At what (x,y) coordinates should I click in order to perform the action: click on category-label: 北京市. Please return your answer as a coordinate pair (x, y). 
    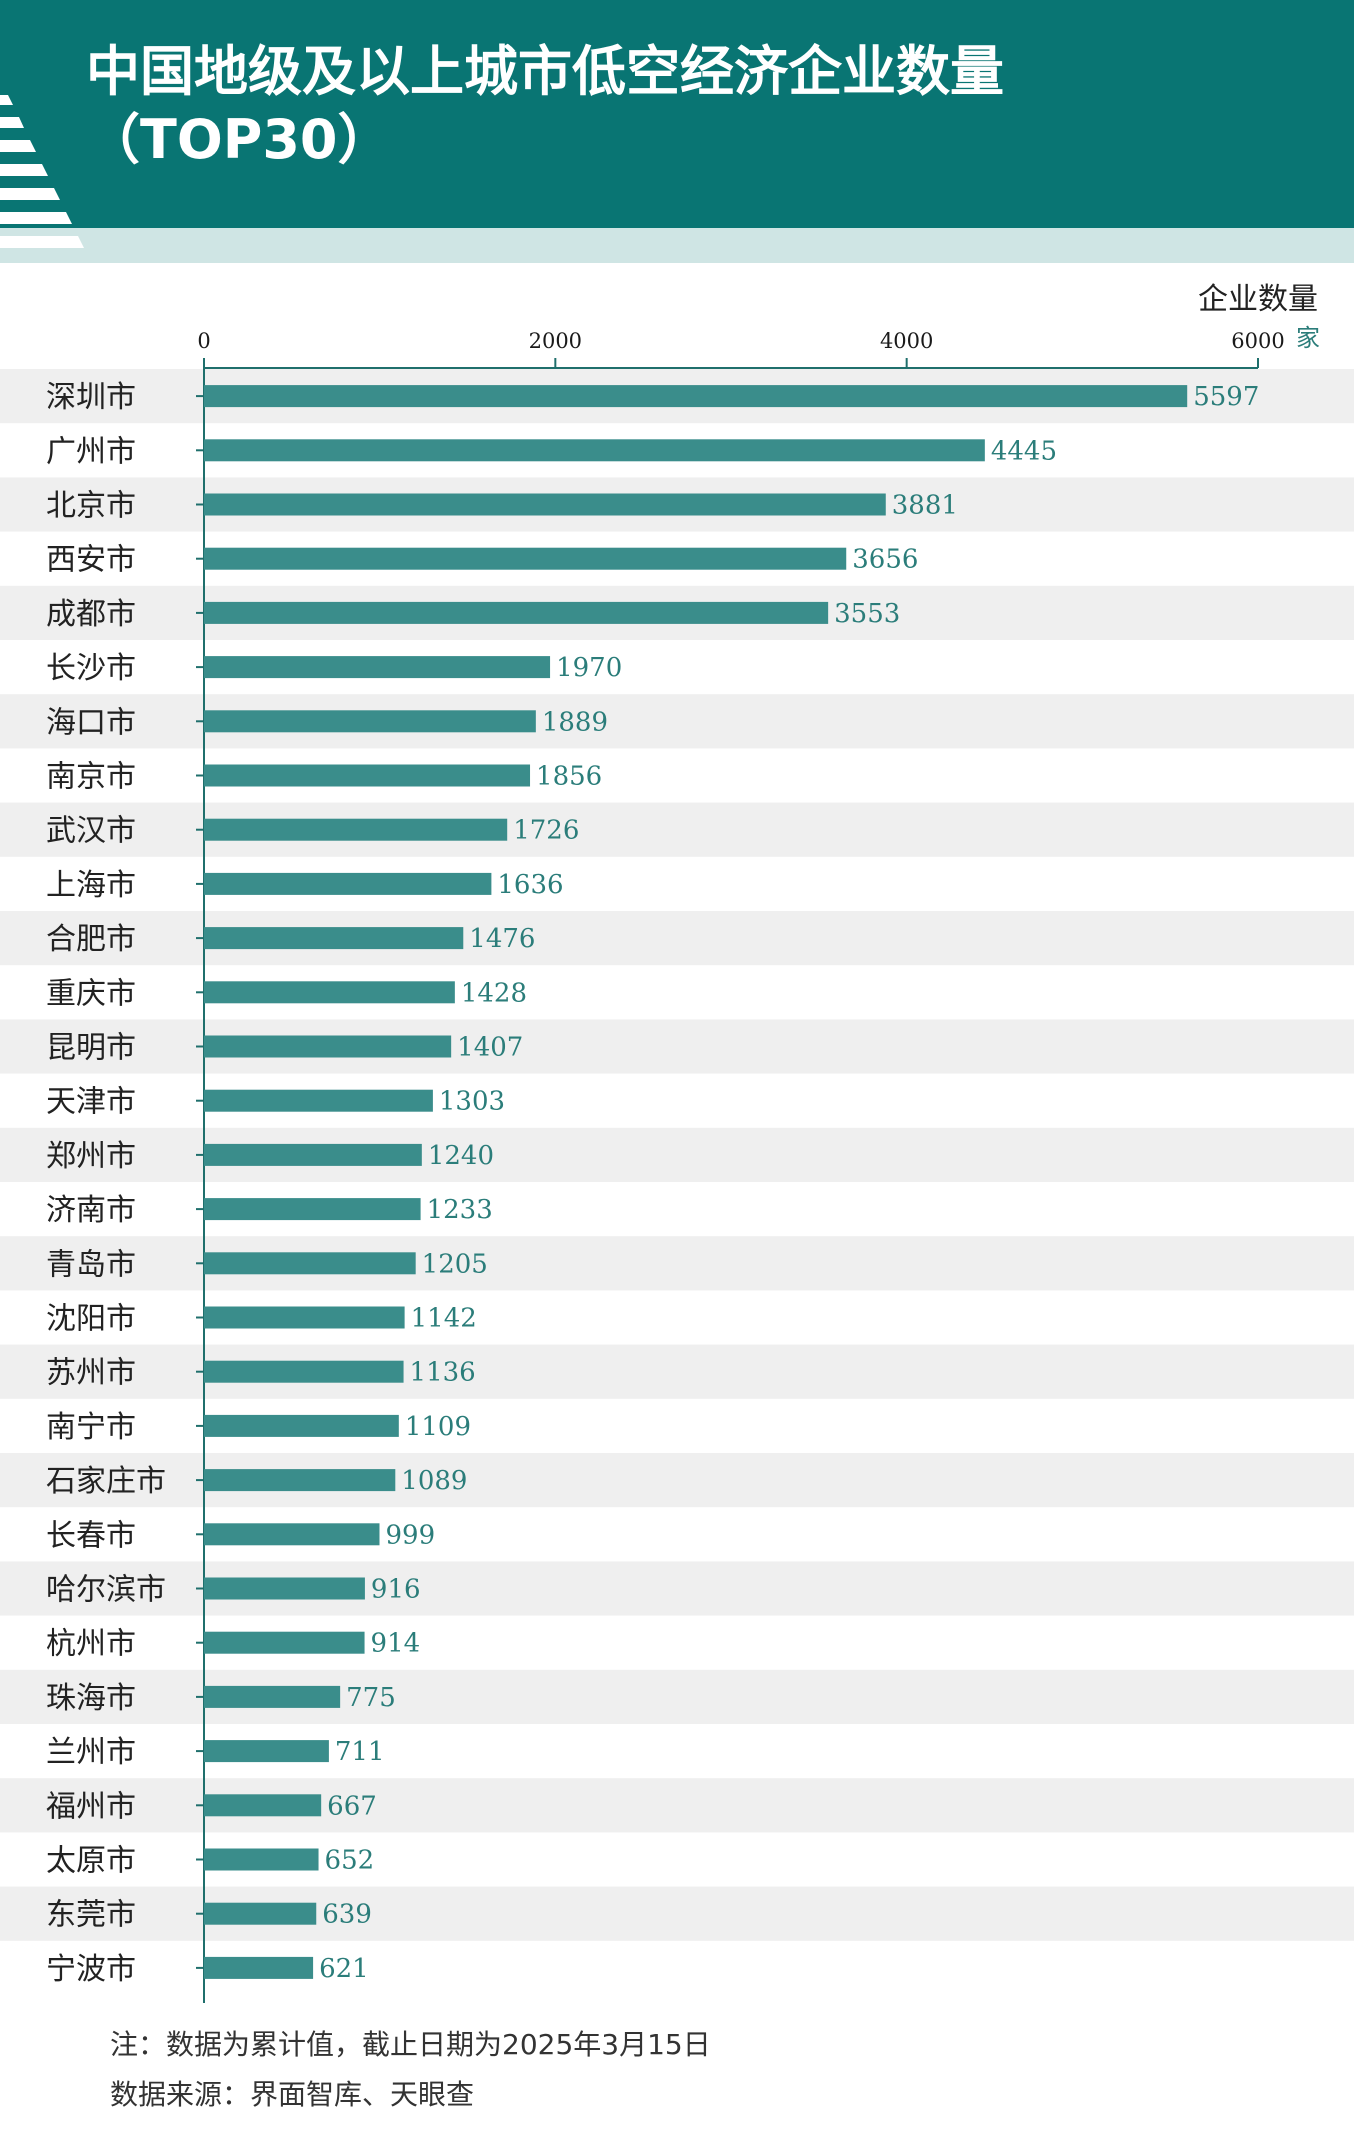
    Looking at the image, I should click on (91, 506).